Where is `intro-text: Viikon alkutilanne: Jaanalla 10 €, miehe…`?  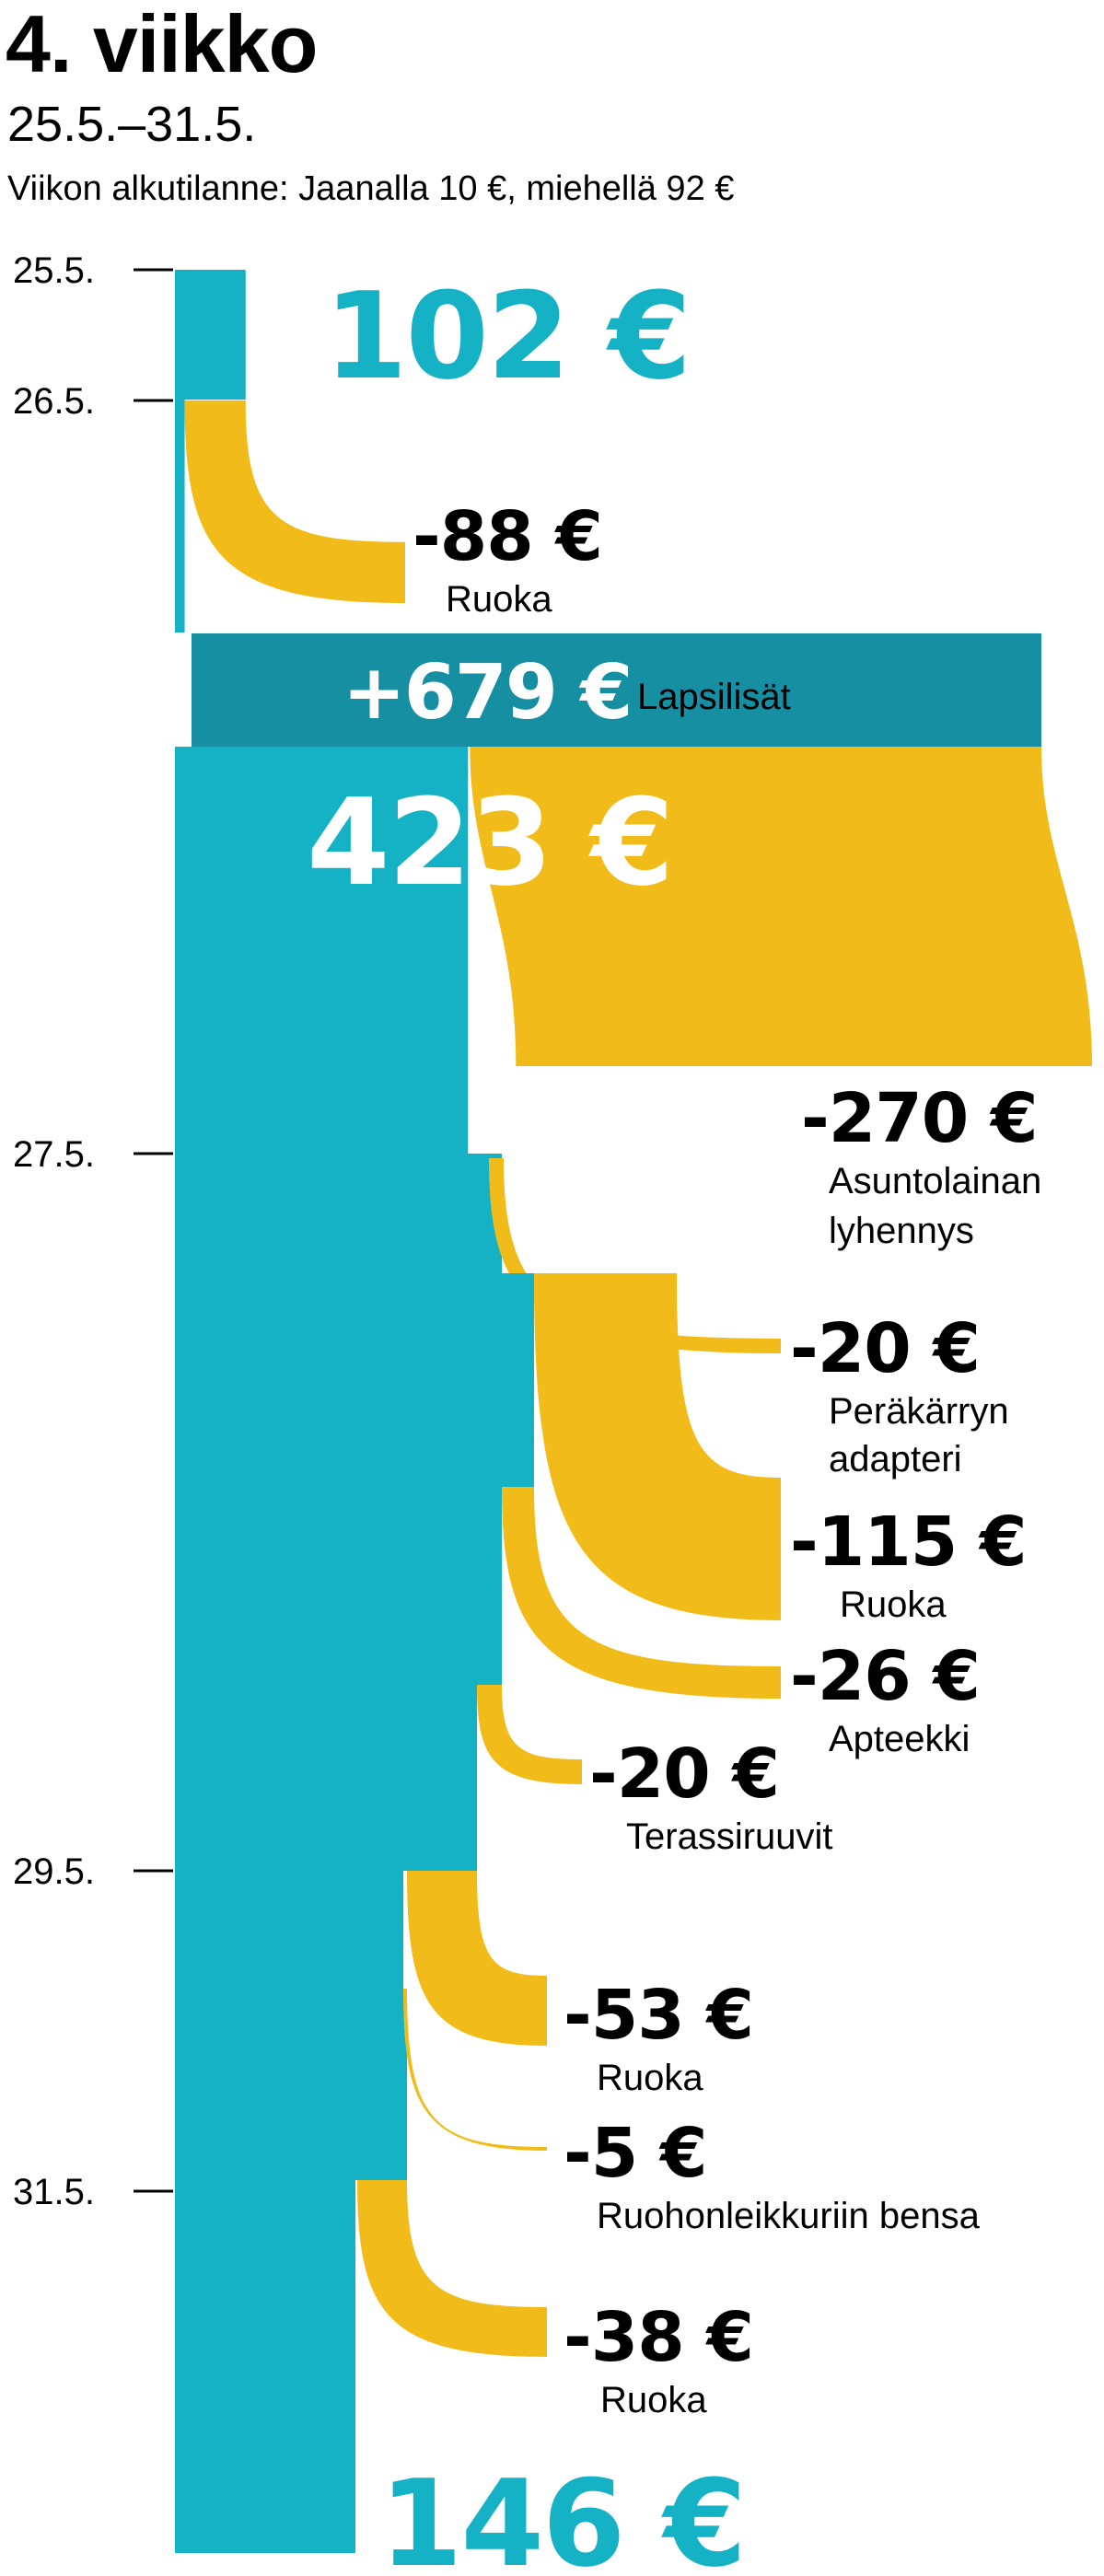
intro-text: Viikon alkutilanne: Jaanalla 10 €, miehe… is located at coordinates (371, 188).